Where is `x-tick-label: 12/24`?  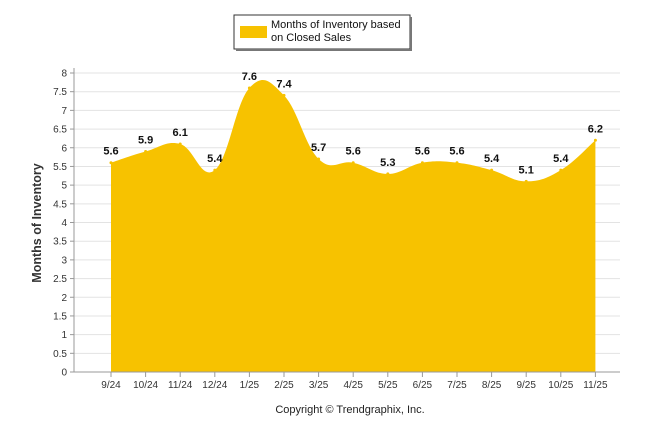
x-tick-label: 12/24 is located at coordinates (214, 385).